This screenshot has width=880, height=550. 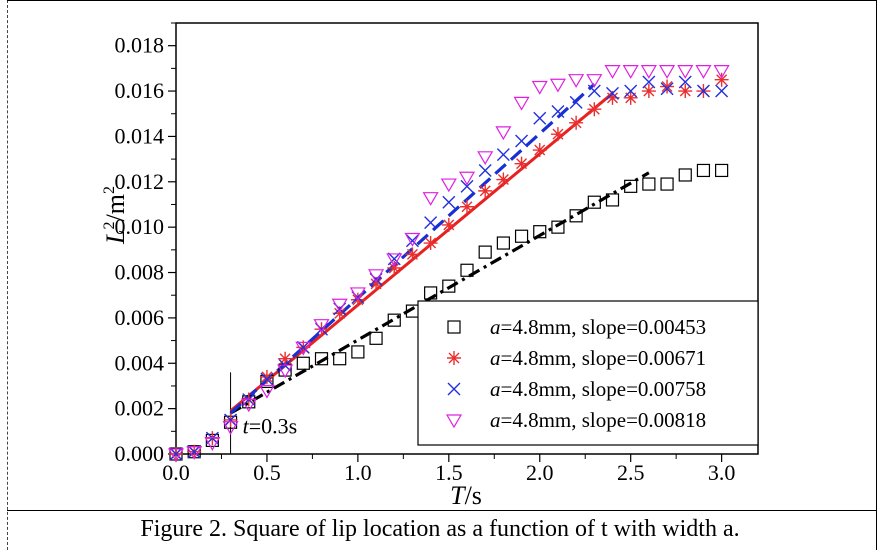 What do you see at coordinates (140, 408) in the screenshot?
I see `y-tick-label: 0.002` at bounding box center [140, 408].